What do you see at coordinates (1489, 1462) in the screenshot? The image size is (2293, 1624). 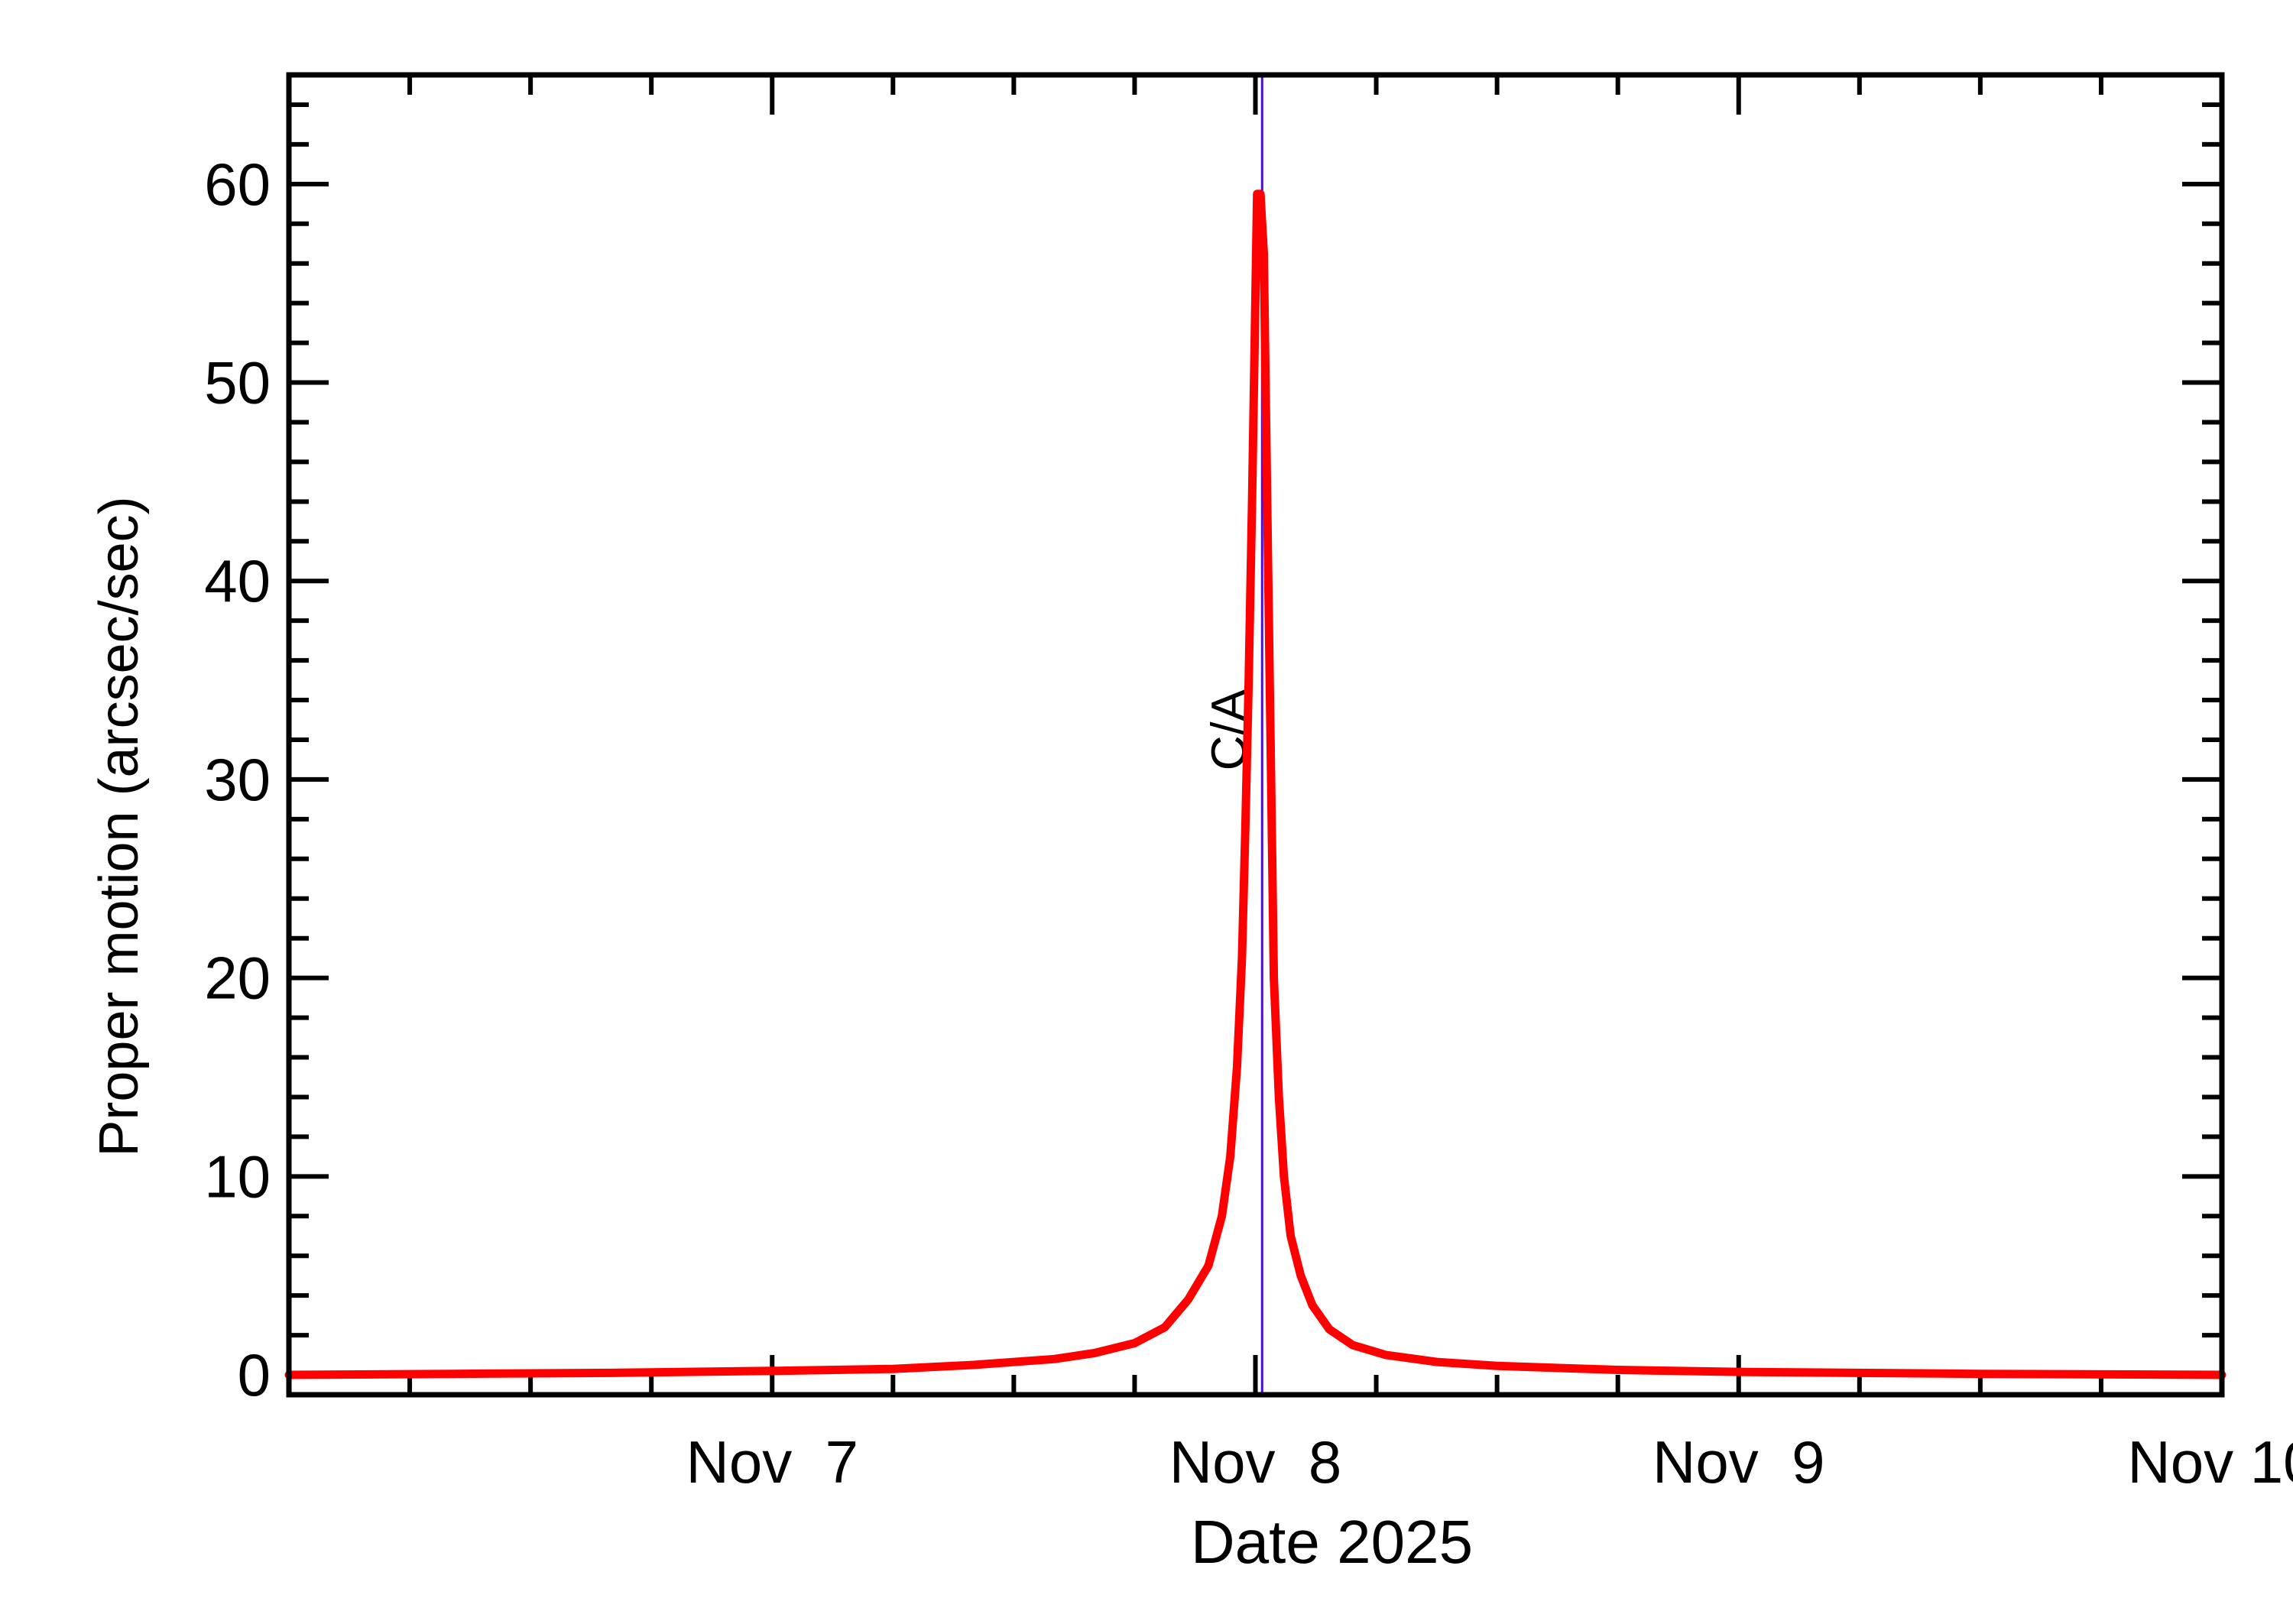 I see `x-tick-labels: Nov 7 Nov 8 Nov 9 Nov 10` at bounding box center [1489, 1462].